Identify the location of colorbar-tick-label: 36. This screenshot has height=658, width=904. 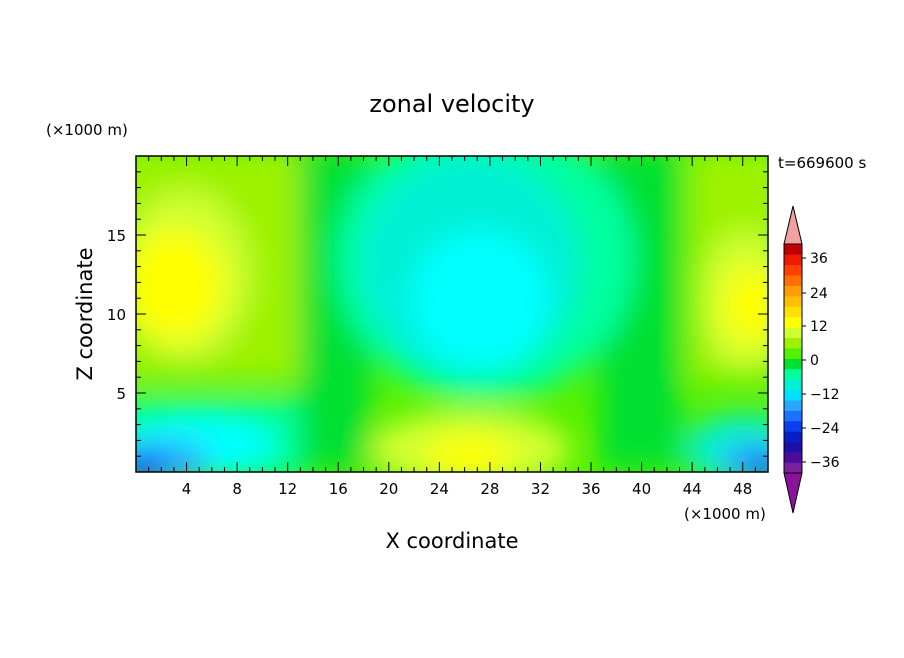
(819, 259).